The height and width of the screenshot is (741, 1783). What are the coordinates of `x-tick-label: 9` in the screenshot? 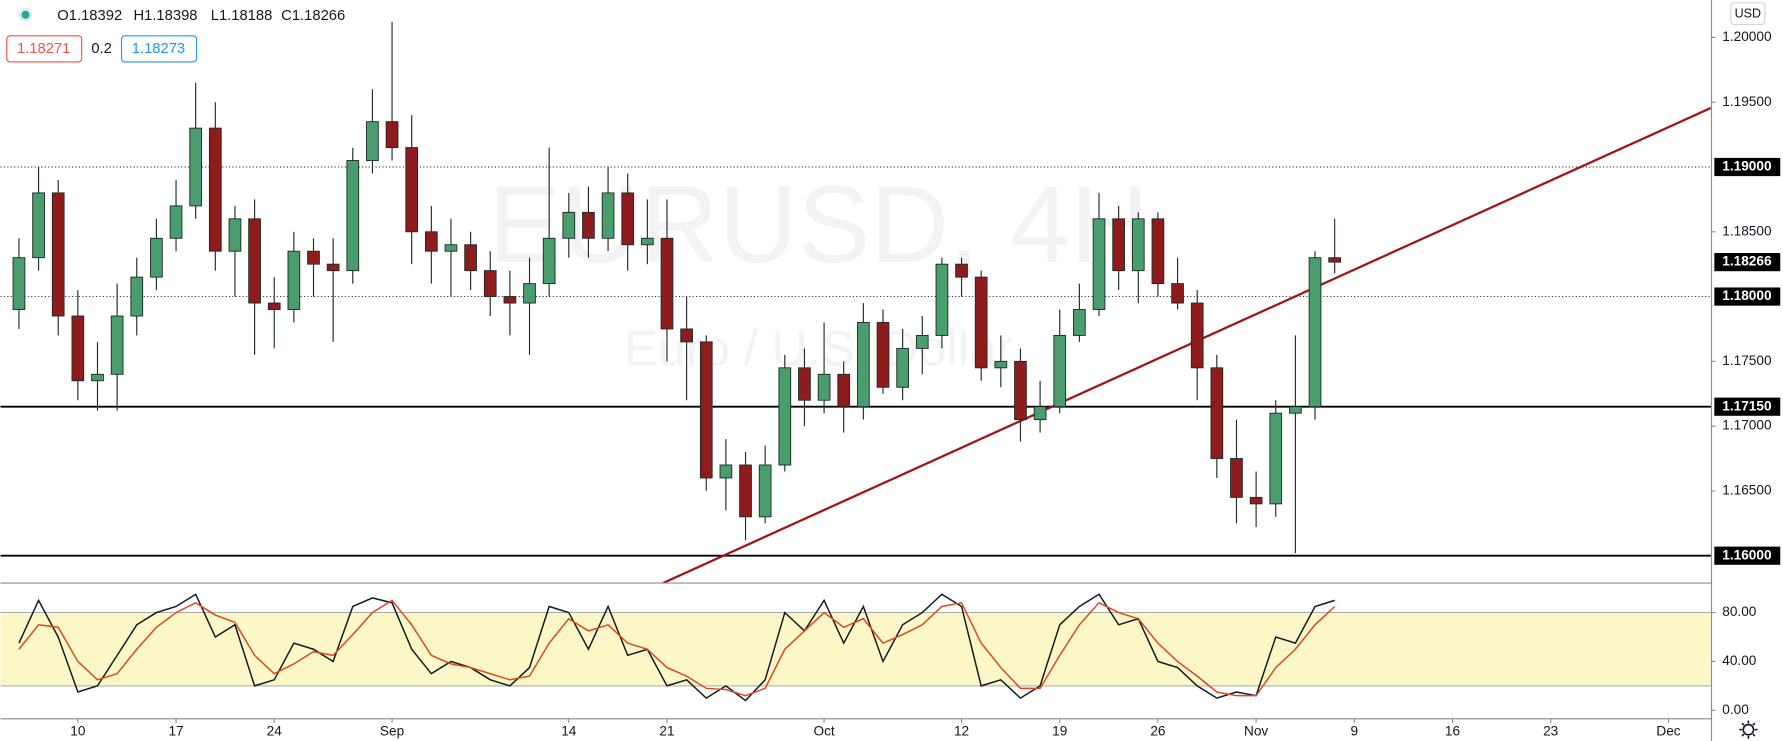 It's located at (1355, 731).